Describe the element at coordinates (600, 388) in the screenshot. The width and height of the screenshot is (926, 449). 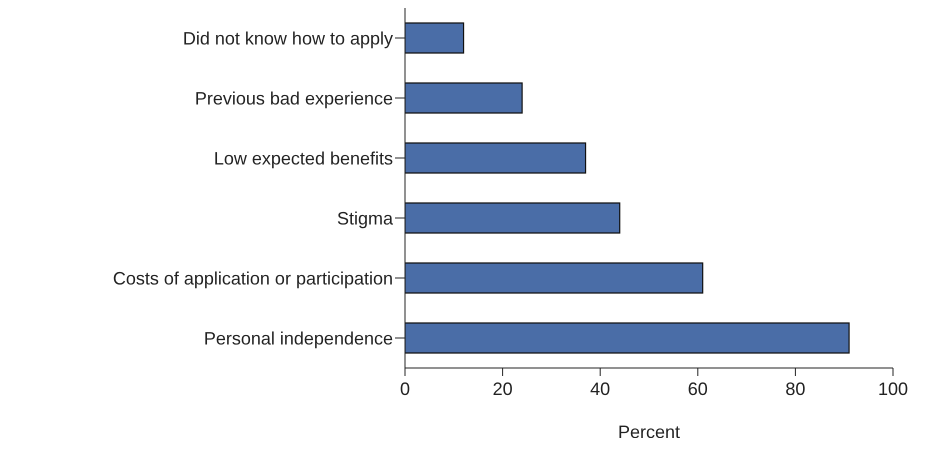
I see `x-tick-label: 40` at that location.